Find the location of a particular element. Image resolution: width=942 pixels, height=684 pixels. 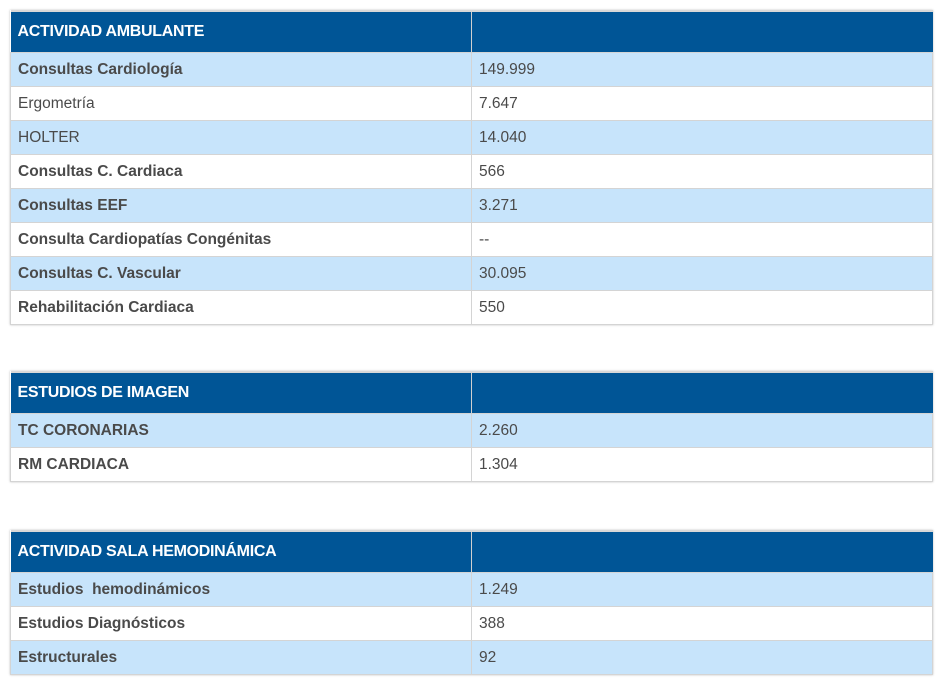

row-label: Estudios Diagnósticos is located at coordinates (241, 623).